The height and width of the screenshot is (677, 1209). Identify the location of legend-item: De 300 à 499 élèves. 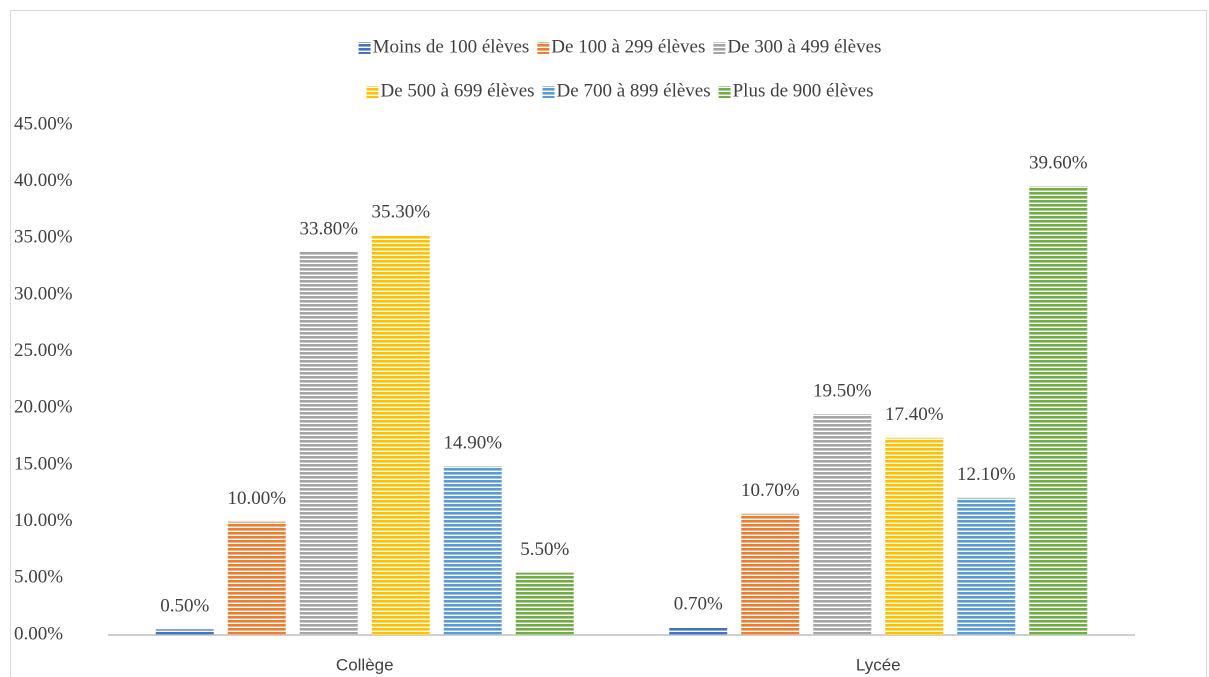
(797, 46).